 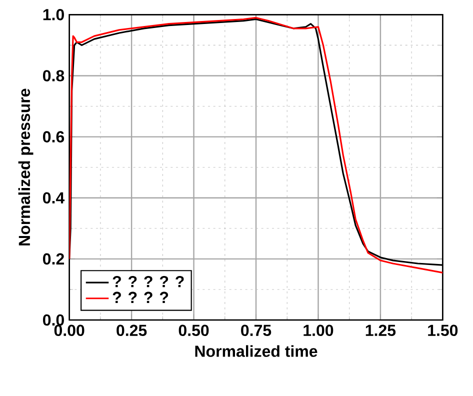 I want to click on x-tick-label: 1.50, so click(x=443, y=330).